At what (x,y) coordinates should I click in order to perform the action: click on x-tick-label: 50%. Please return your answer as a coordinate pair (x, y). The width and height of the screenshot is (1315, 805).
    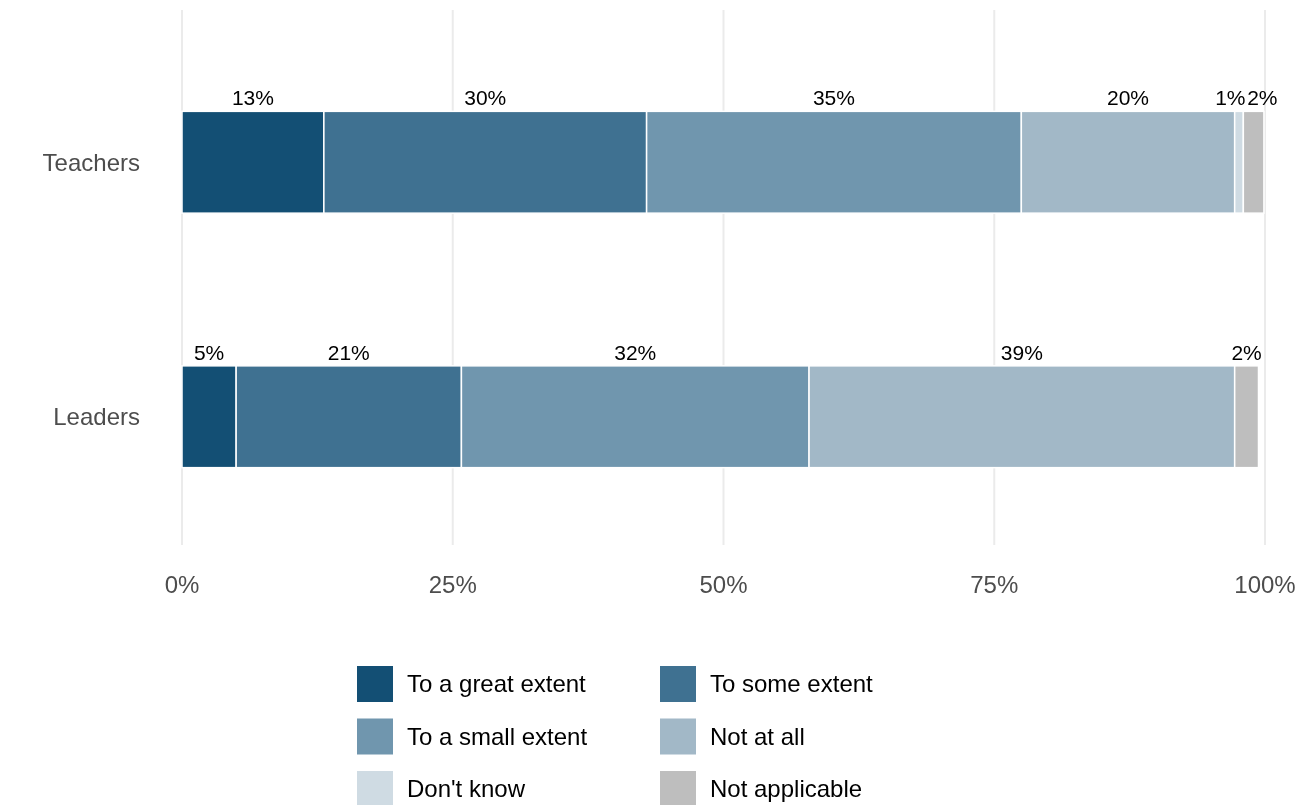
    Looking at the image, I should click on (723, 585).